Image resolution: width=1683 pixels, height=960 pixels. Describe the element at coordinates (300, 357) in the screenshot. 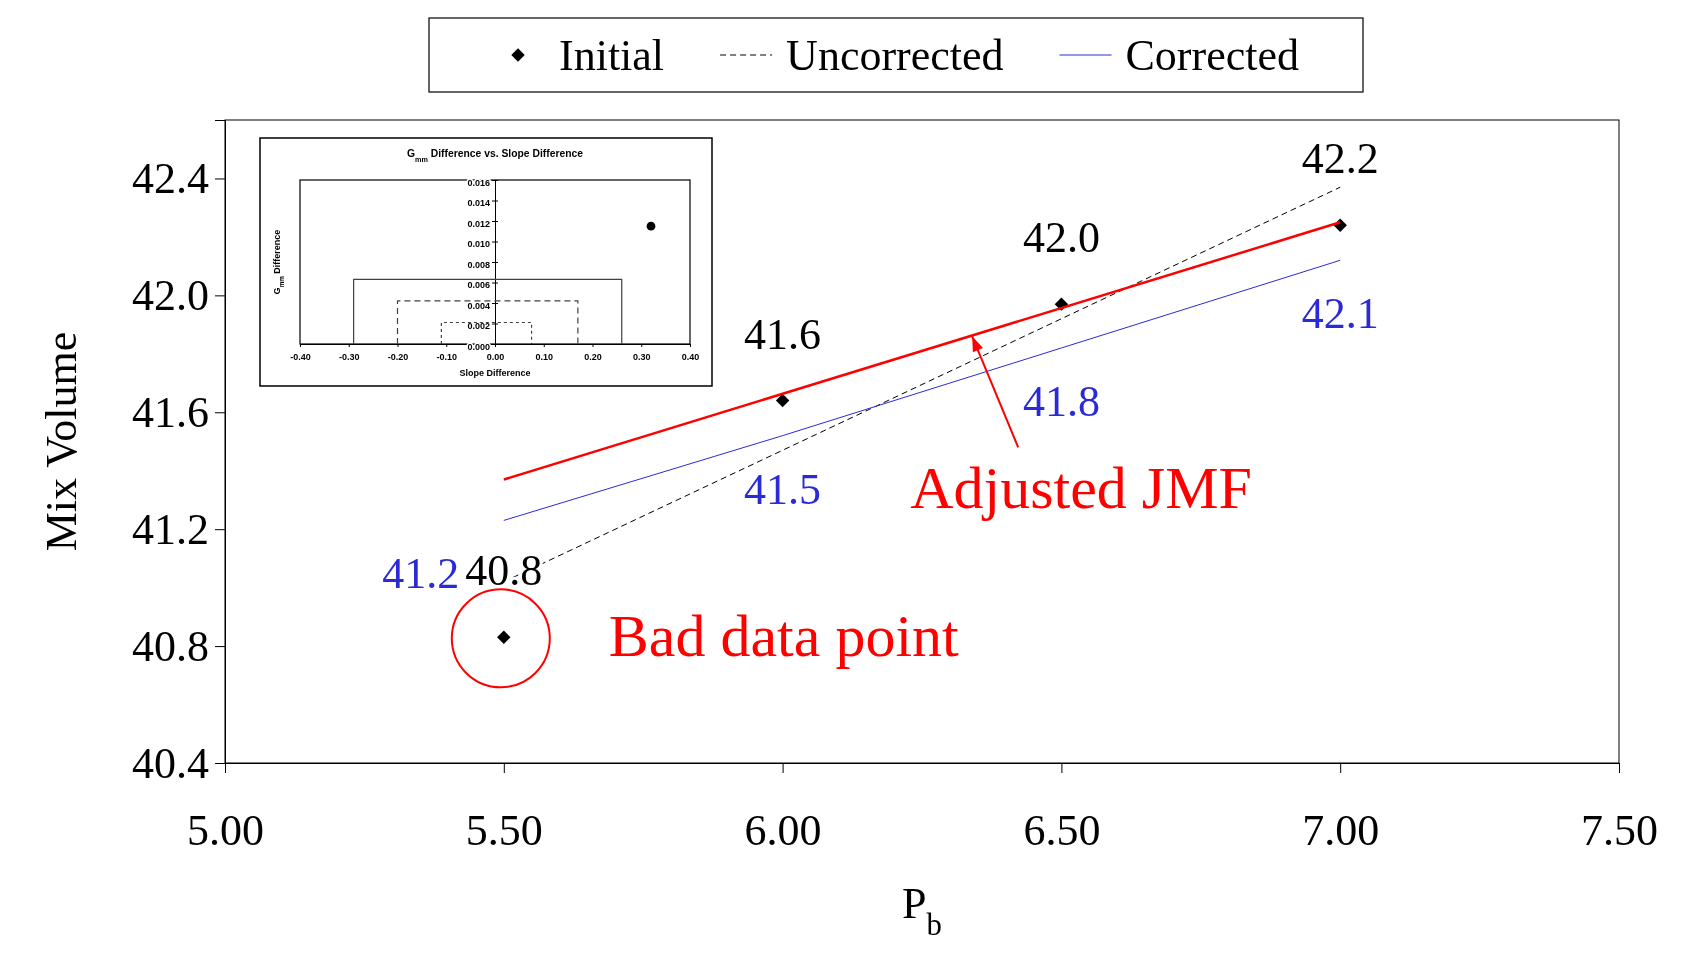

I see `x-tick-label: -0.40` at that location.